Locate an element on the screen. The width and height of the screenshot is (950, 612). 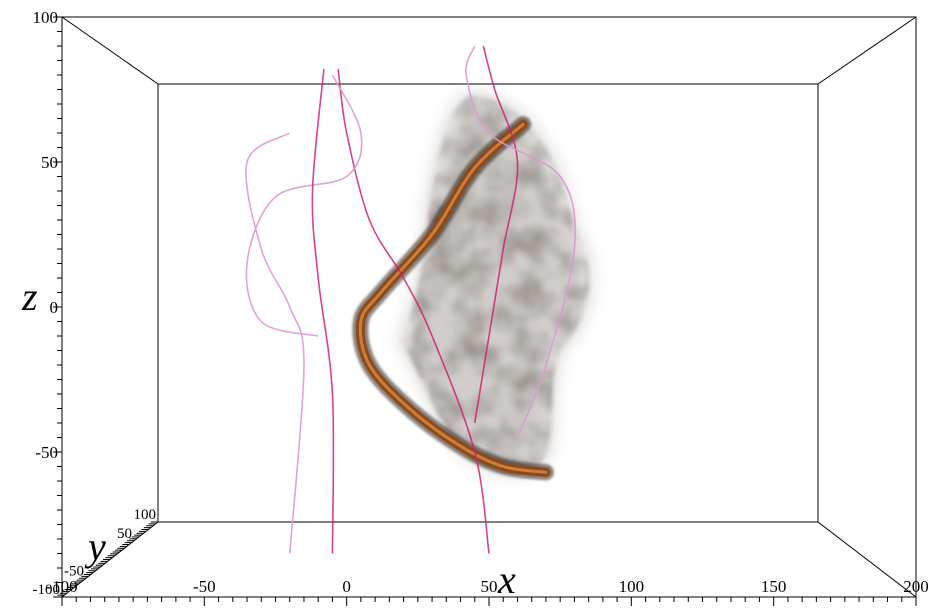
x-tick-label: -50 is located at coordinates (204, 586).